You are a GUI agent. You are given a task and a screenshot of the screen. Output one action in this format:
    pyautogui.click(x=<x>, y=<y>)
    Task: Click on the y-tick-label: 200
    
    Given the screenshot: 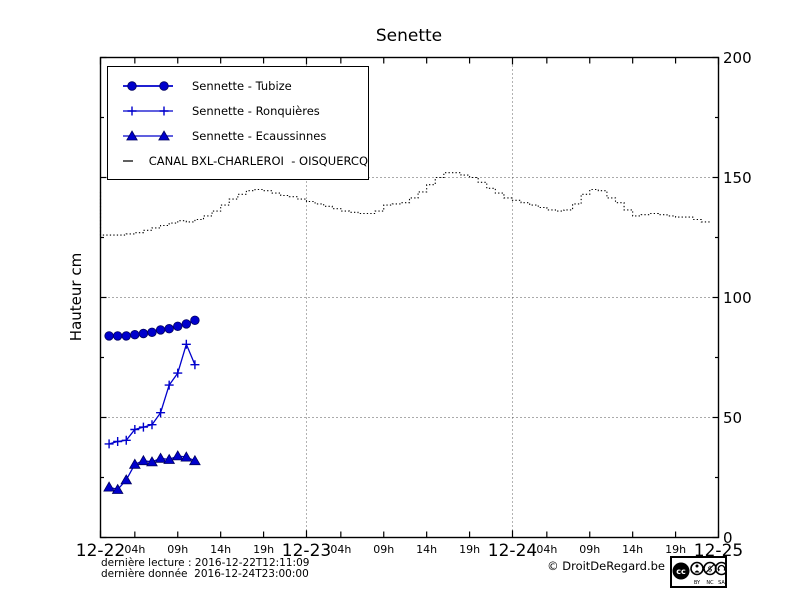 What is the action you would take?
    pyautogui.click(x=737, y=57)
    